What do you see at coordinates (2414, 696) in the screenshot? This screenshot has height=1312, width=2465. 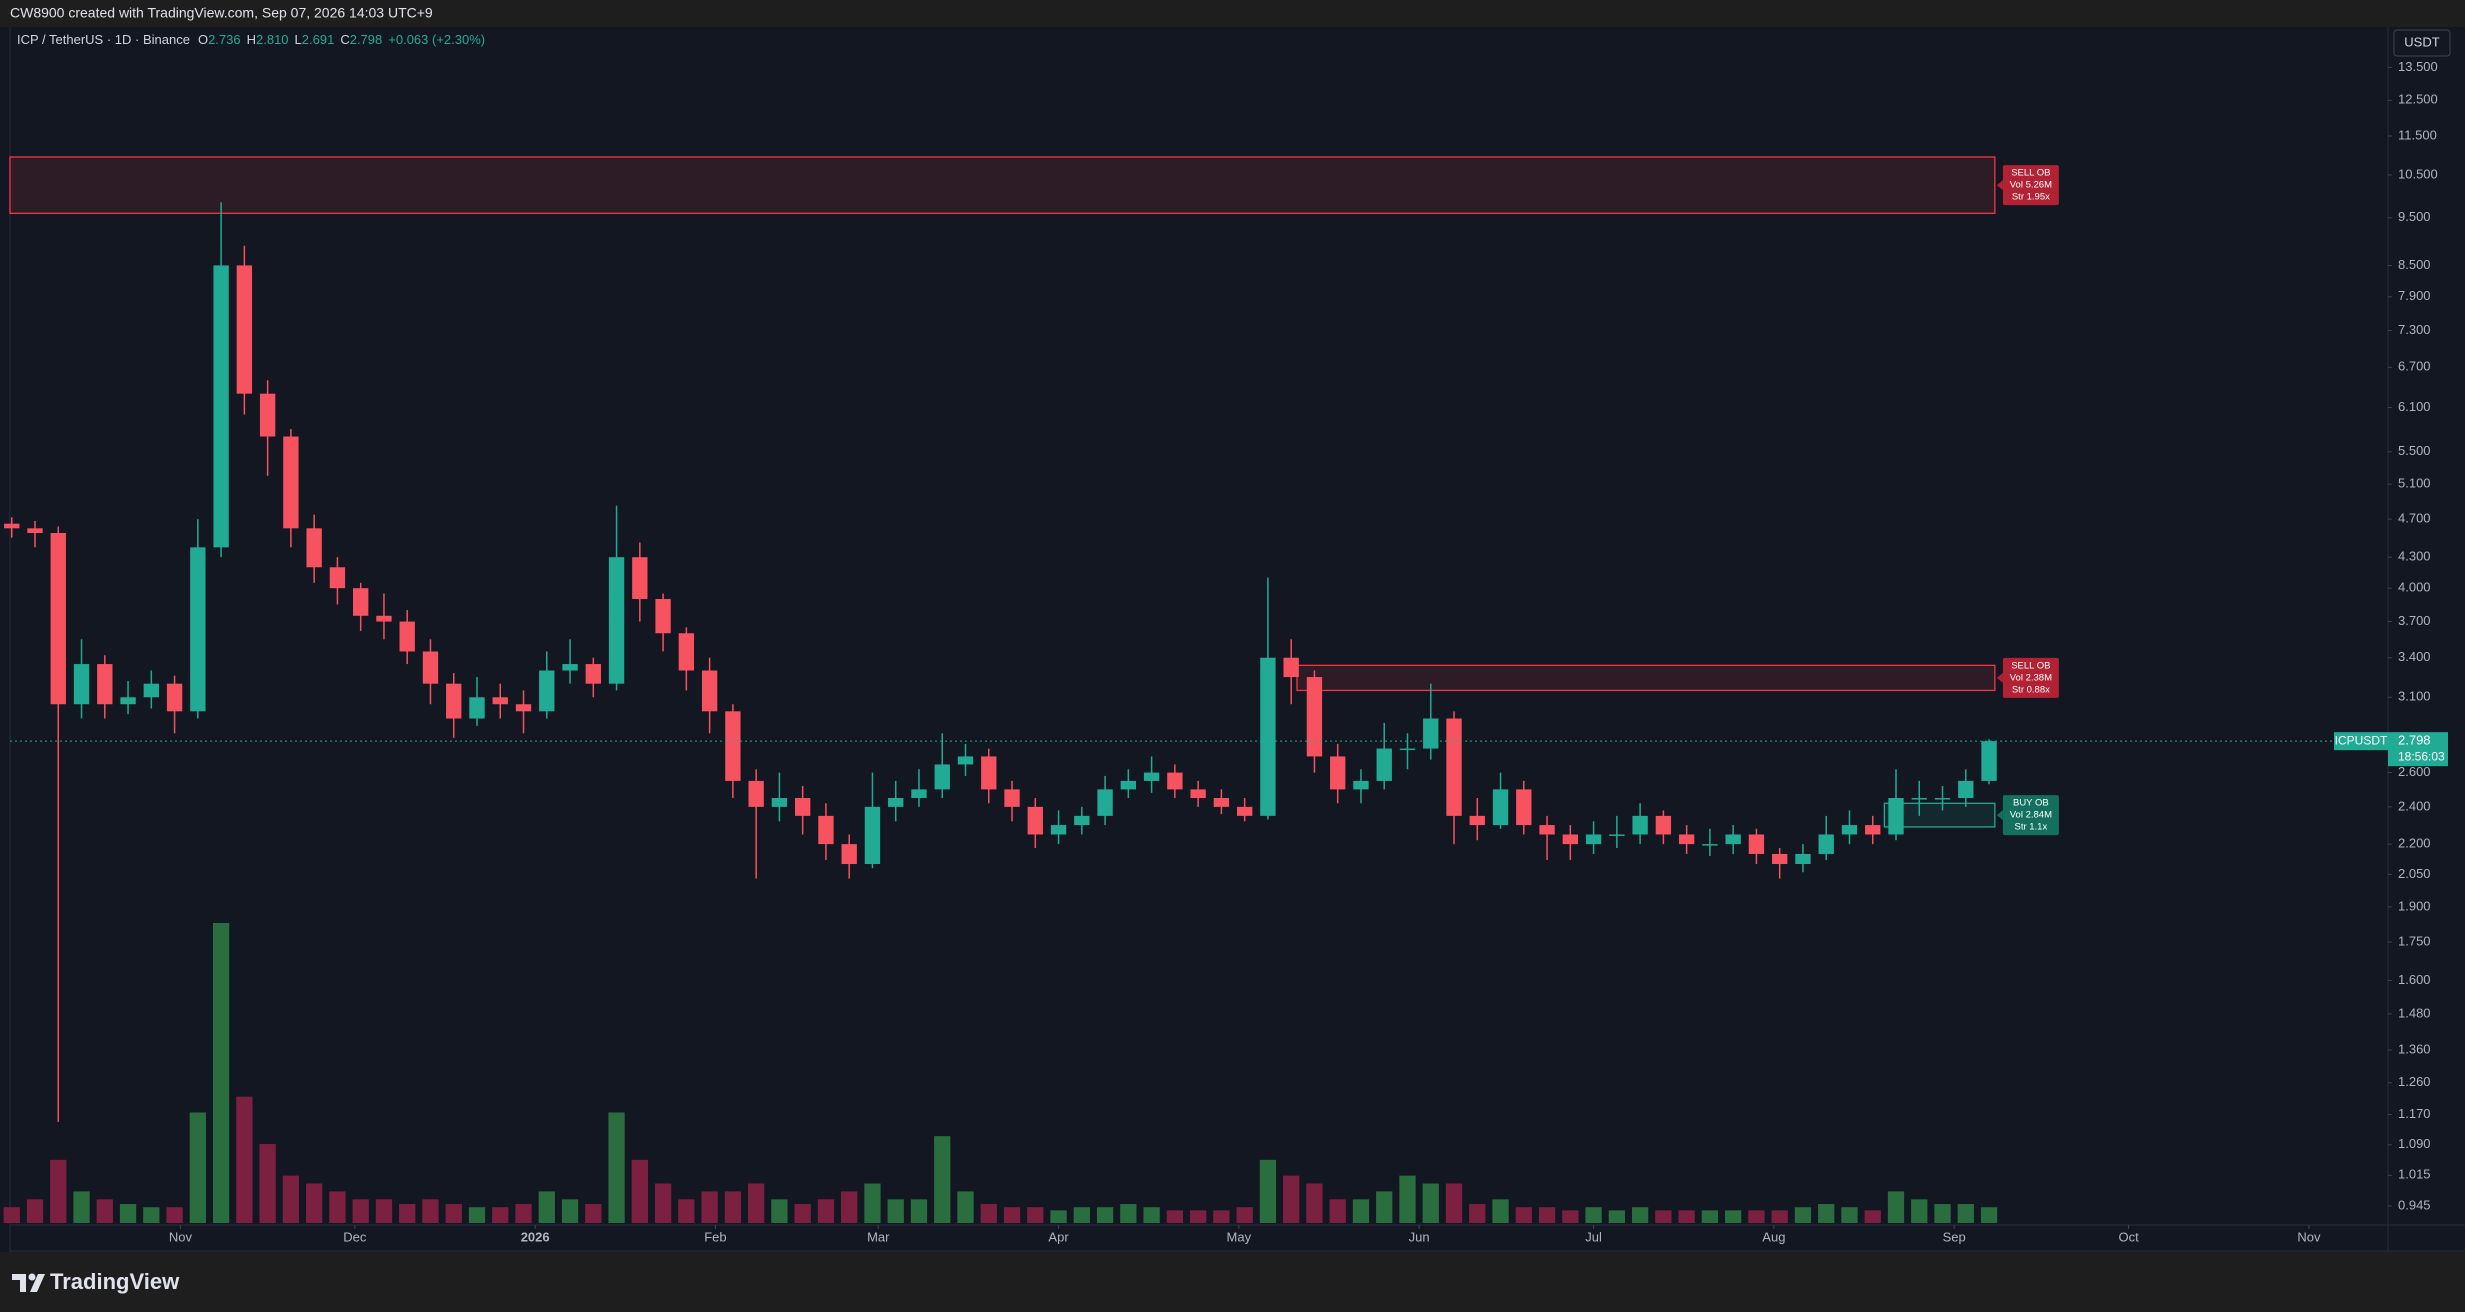 I see `y-tick-label: 3.100` at bounding box center [2414, 696].